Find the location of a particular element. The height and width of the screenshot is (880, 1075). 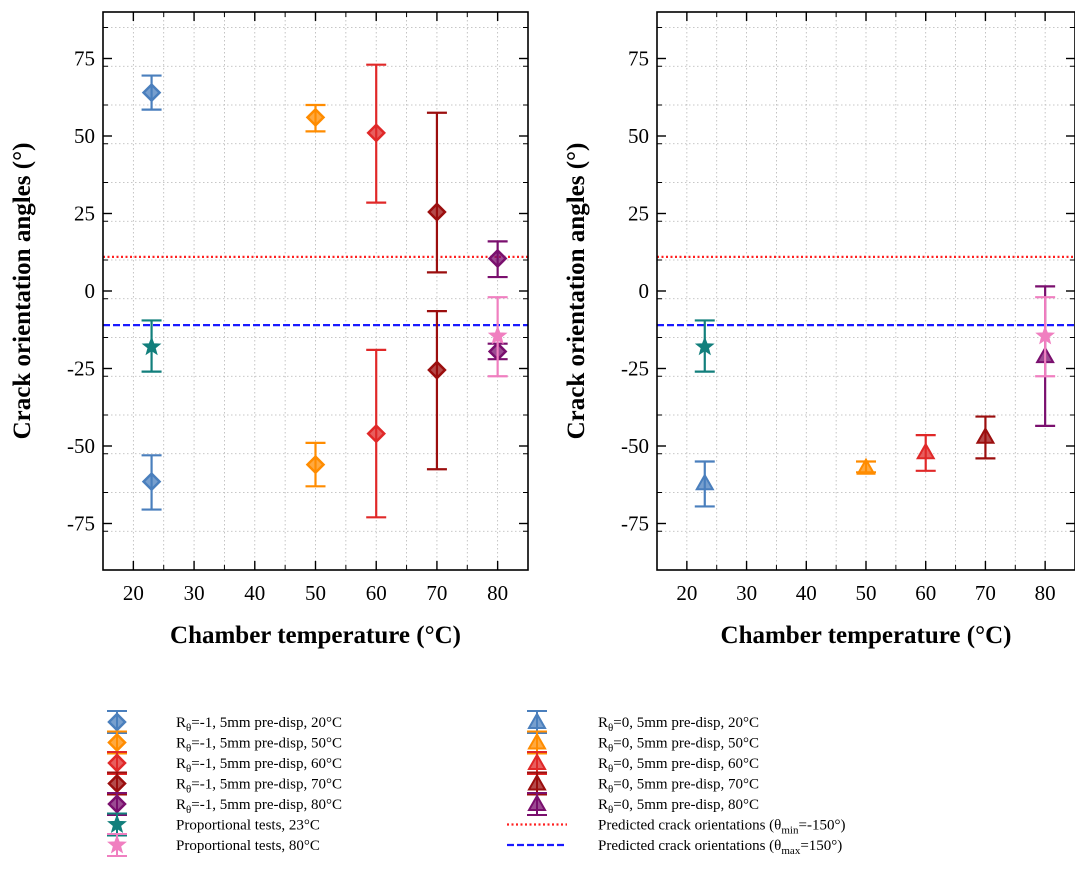

legend-entry: Rθ=0, 5mm pre-disp, 80°C is located at coordinates (643, 804).